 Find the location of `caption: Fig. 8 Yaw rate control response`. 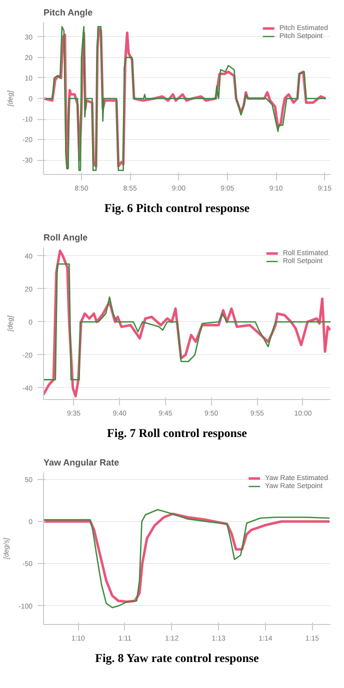

caption: Fig. 8 Yaw rate control response is located at coordinates (177, 658).